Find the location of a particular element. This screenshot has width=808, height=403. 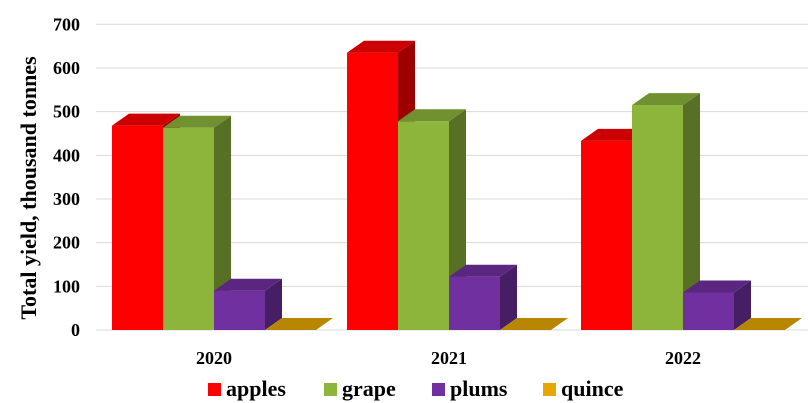

legend-item-apples: apples is located at coordinates (247, 388).